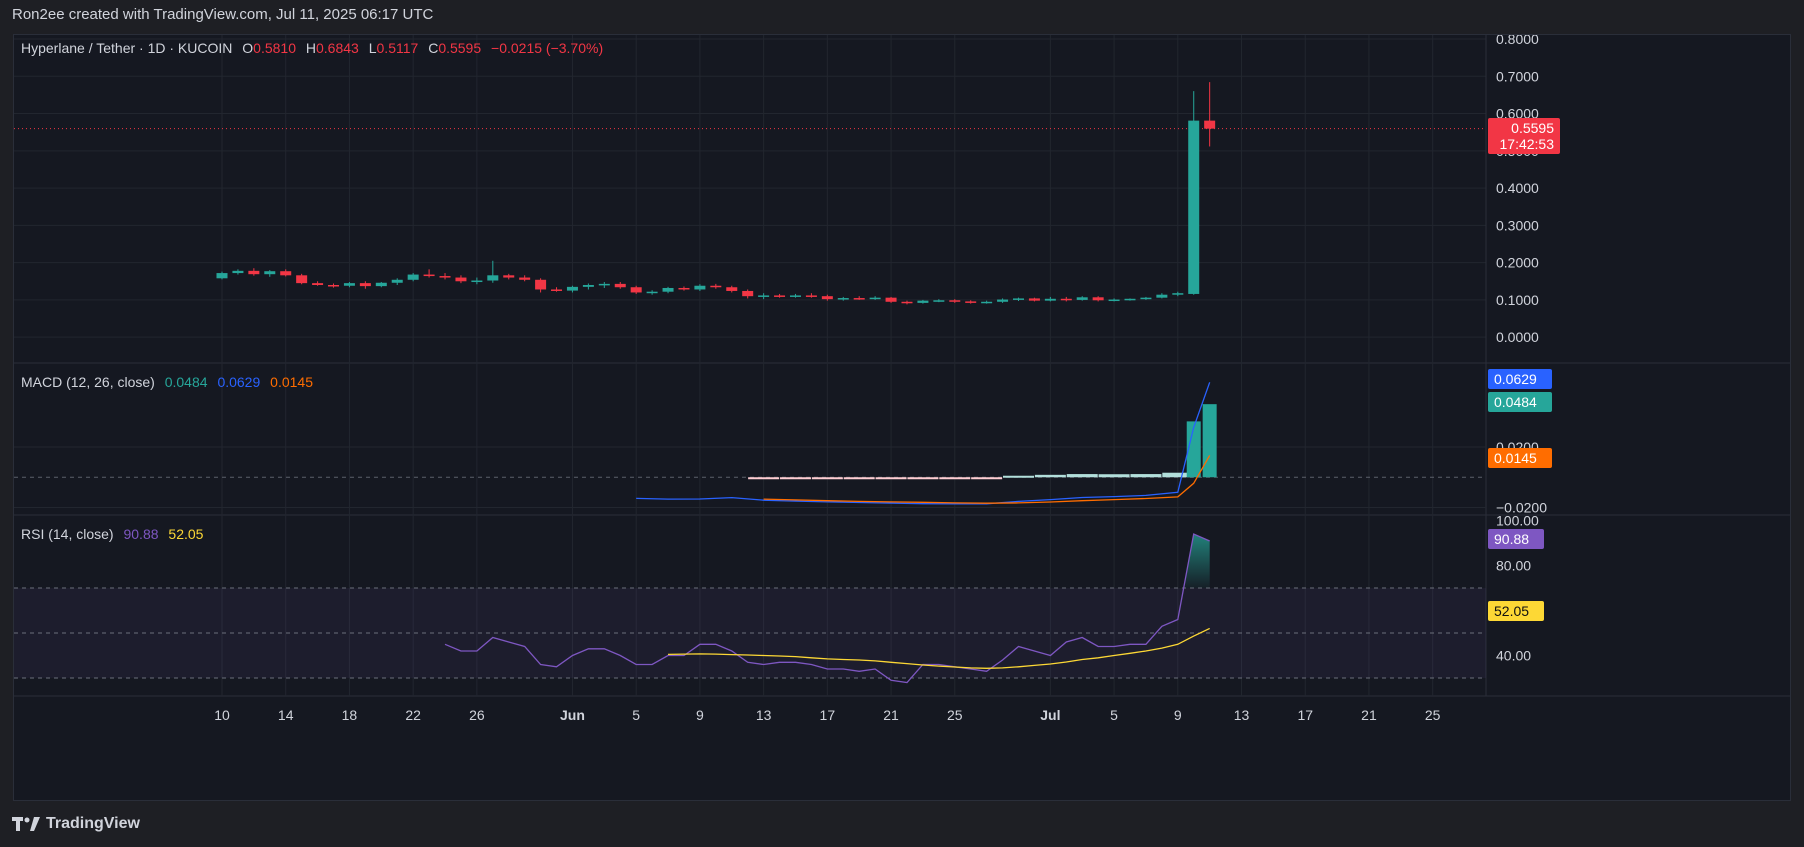 The height and width of the screenshot is (847, 1804). I want to click on y-tick-label: 0.7000, so click(1517, 76).